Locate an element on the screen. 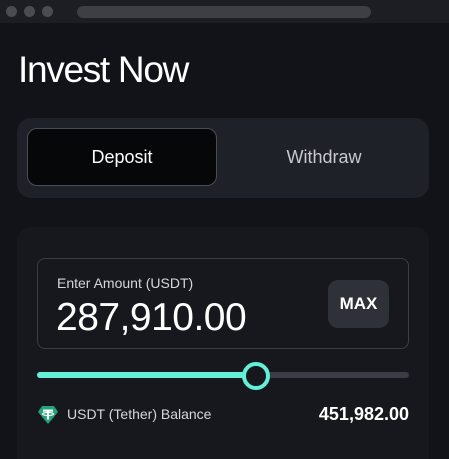  slider-fill is located at coordinates (146, 375).